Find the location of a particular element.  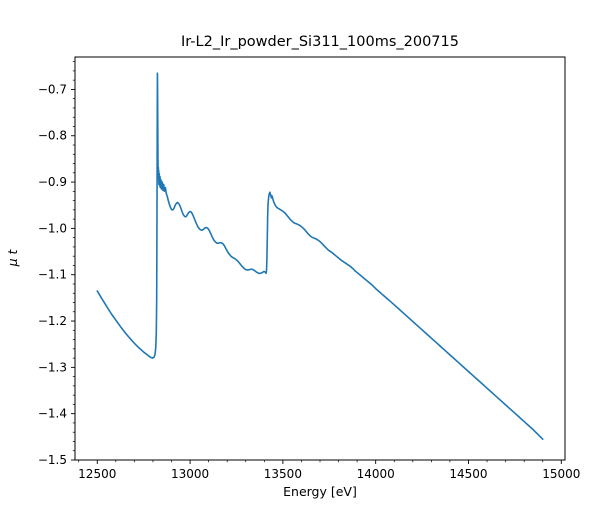

chart-title: Ir-L2_Ir_powder_Si311_100ms_200715 is located at coordinates (320, 42).